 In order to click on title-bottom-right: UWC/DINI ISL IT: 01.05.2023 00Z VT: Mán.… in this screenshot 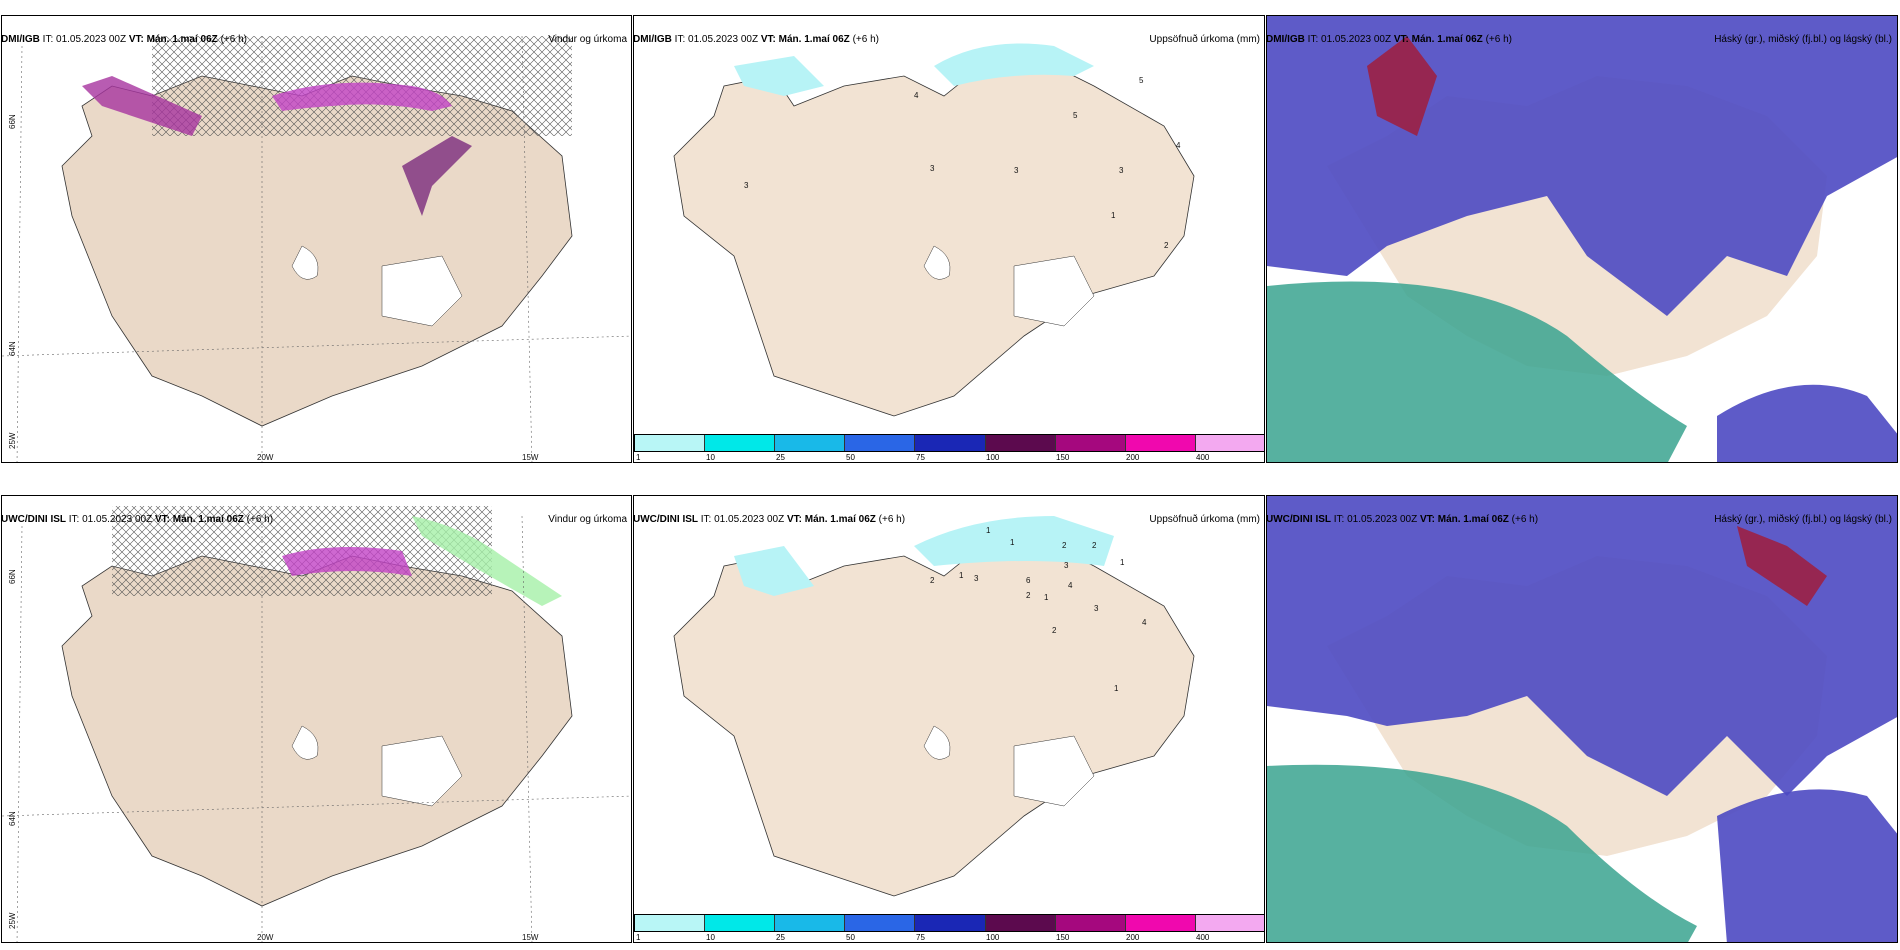, I will do `click(1402, 522)`.